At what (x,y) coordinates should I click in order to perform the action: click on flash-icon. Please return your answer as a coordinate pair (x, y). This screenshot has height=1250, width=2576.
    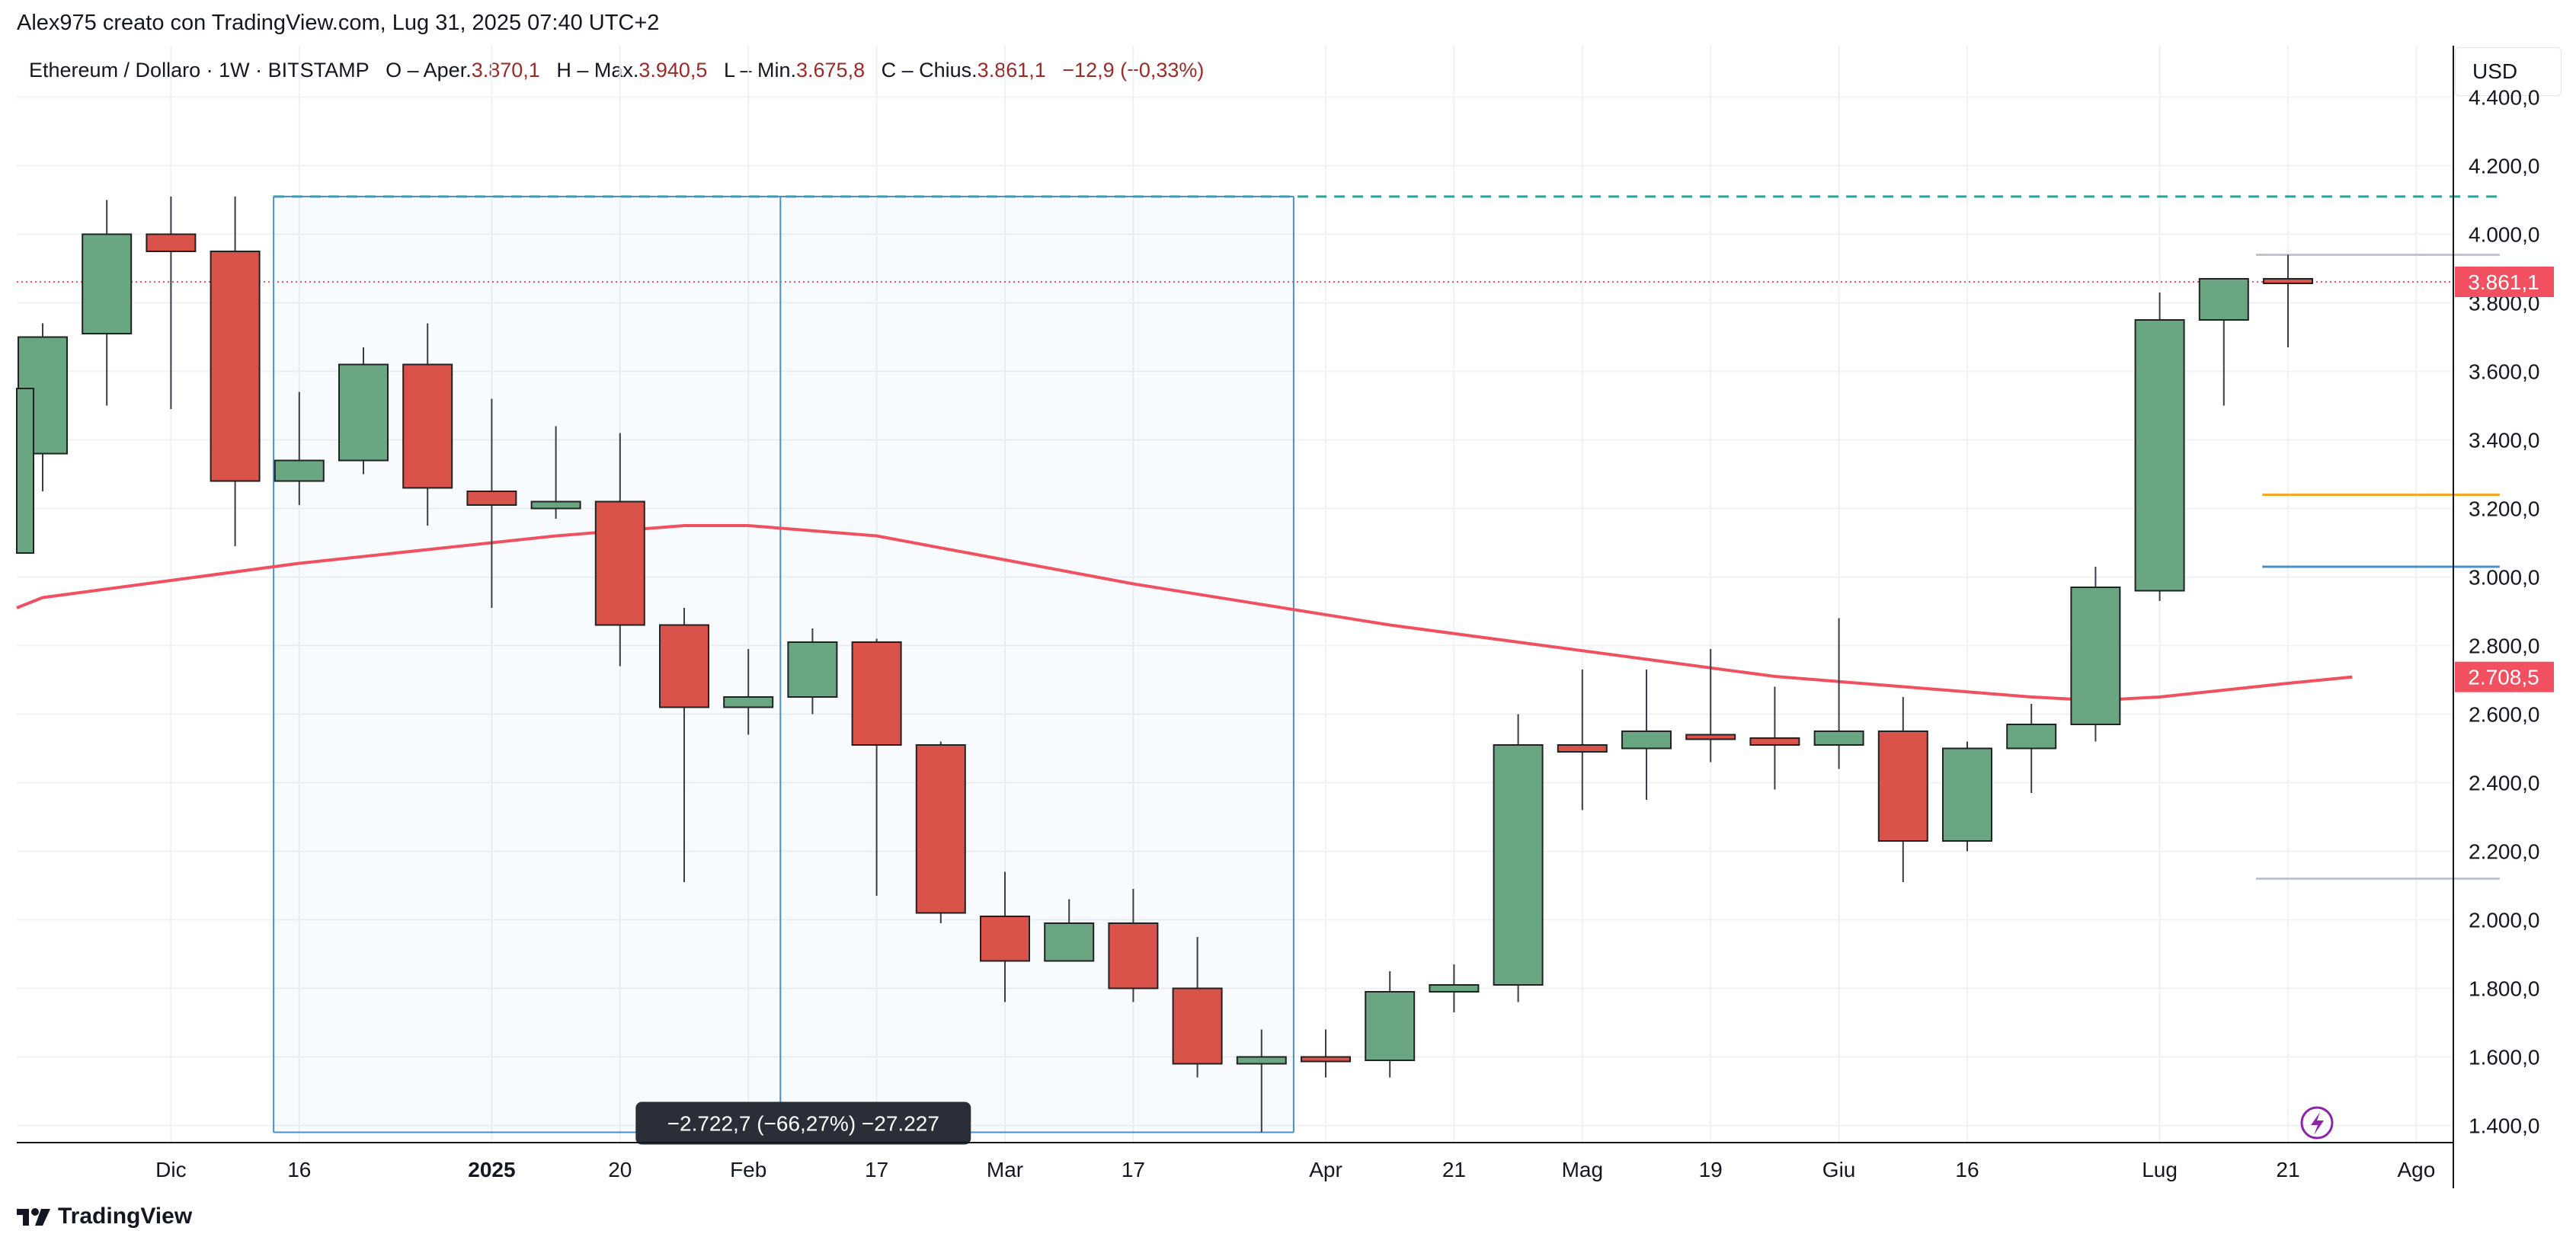
    Looking at the image, I should click on (2317, 1123).